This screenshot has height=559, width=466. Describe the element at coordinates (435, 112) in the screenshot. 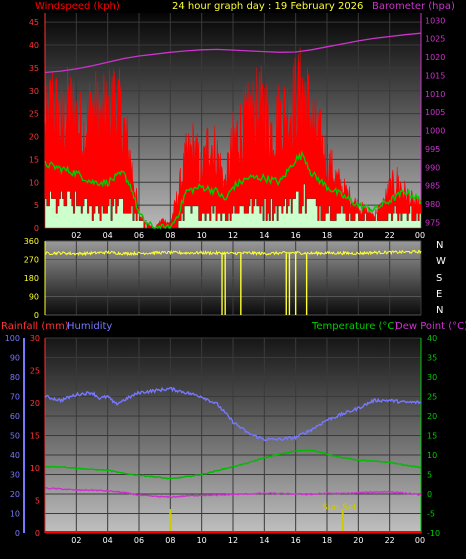

I see `barometer-tick-label: 1005` at that location.